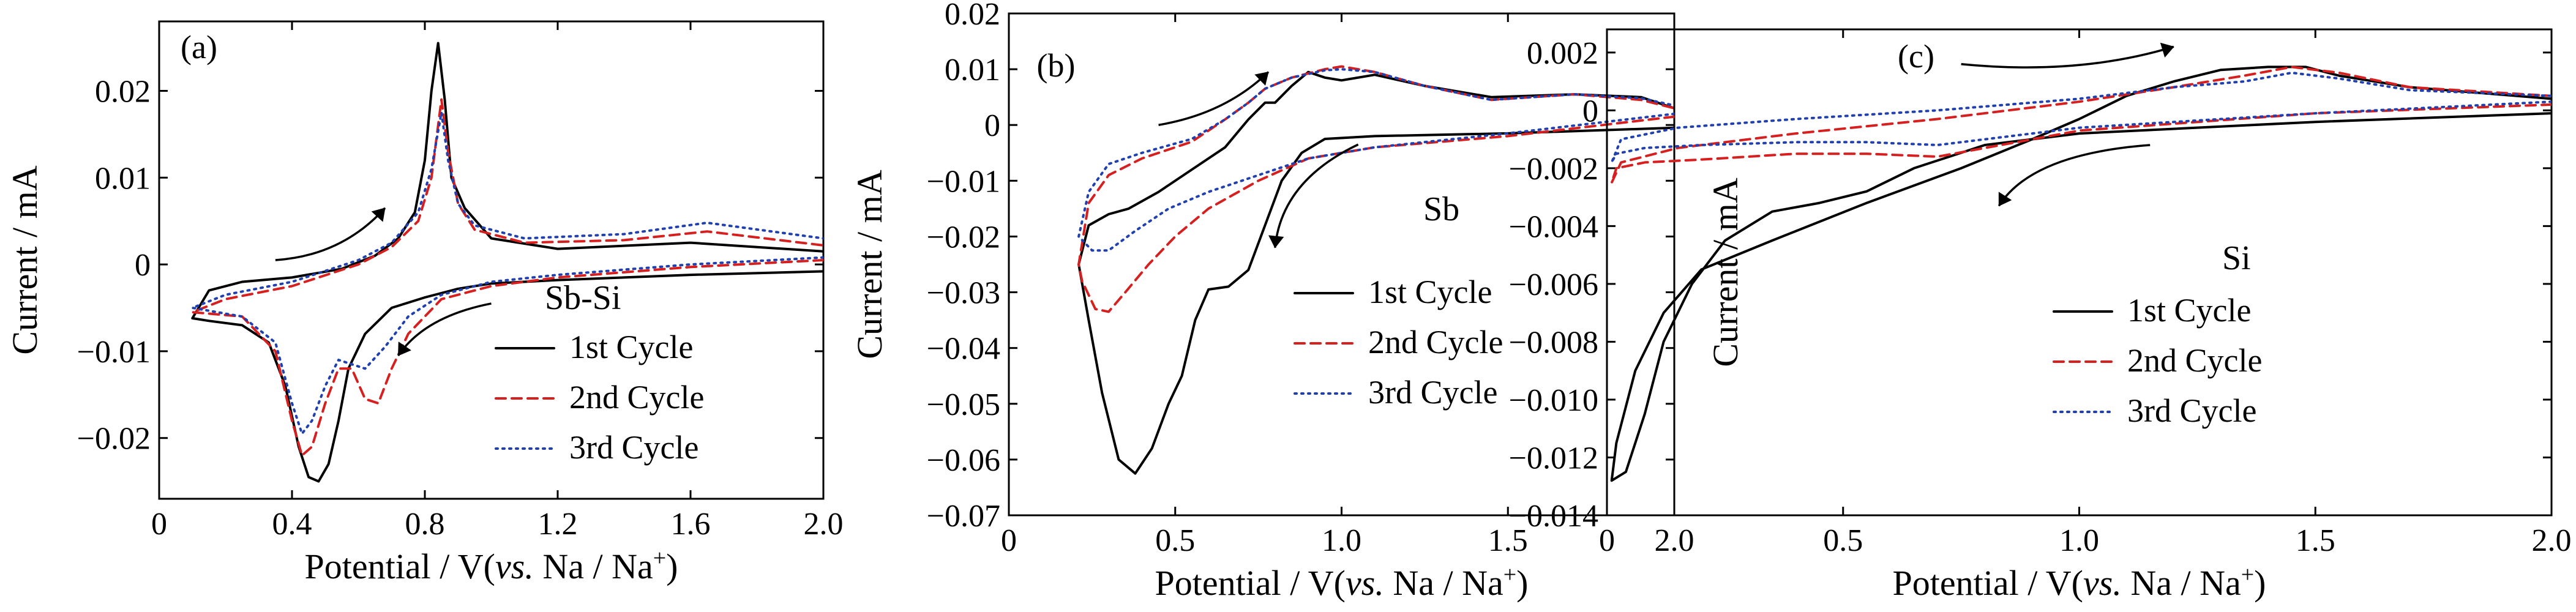  What do you see at coordinates (963, 349) in the screenshot?
I see `y-tick-label: −0.04` at bounding box center [963, 349].